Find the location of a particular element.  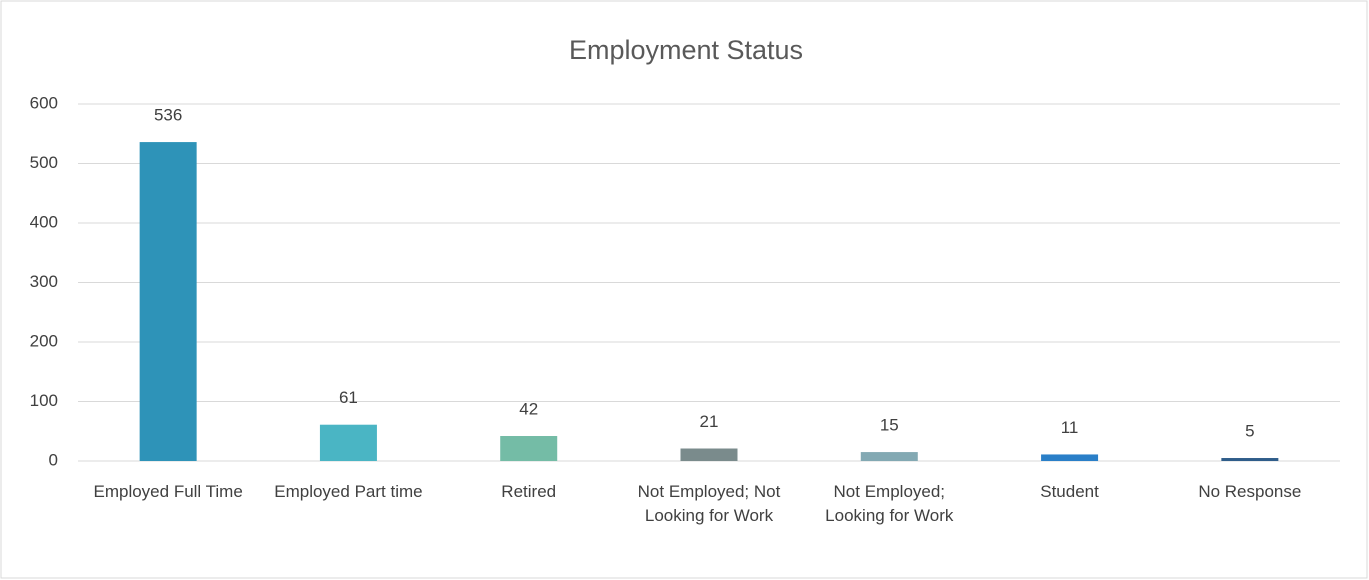

x-tick-label: Employed Full Time is located at coordinates (168, 491).